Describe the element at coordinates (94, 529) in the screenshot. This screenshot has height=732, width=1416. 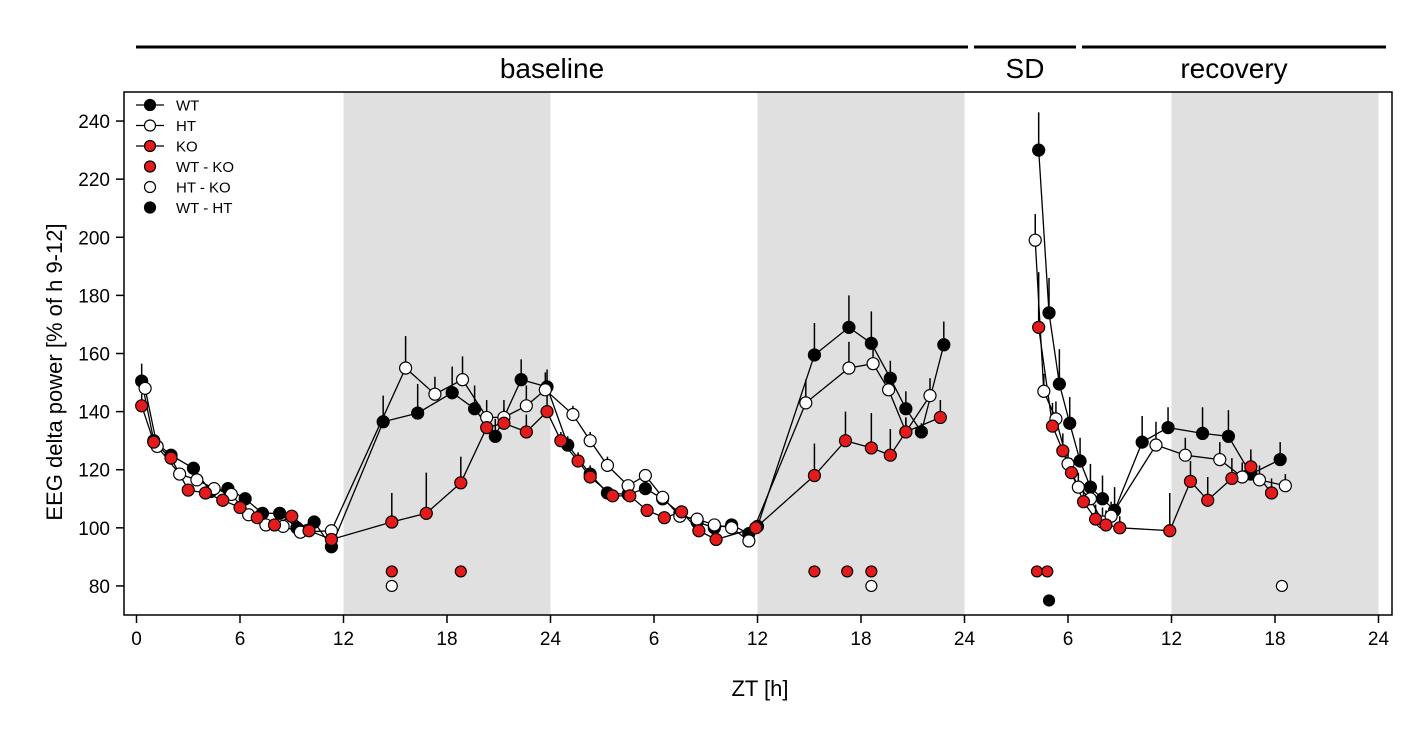
I see `y-tick-label: 100` at that location.